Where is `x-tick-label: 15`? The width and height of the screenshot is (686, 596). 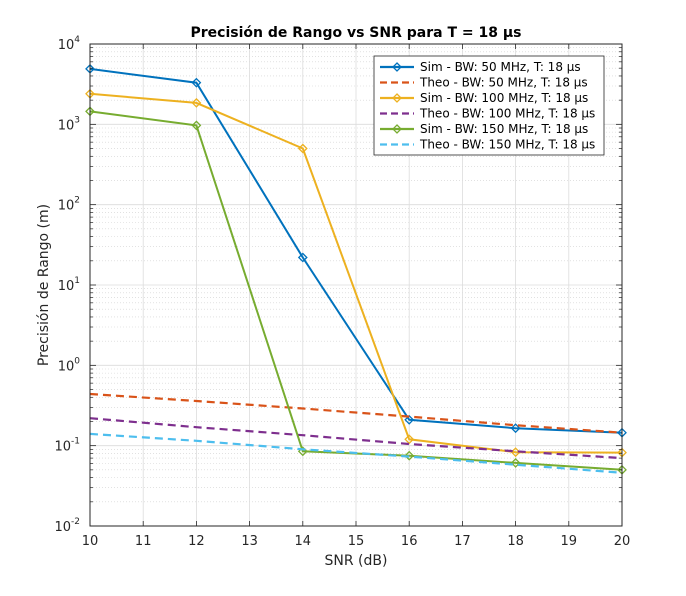
x-tick-label: 15 is located at coordinates (356, 541).